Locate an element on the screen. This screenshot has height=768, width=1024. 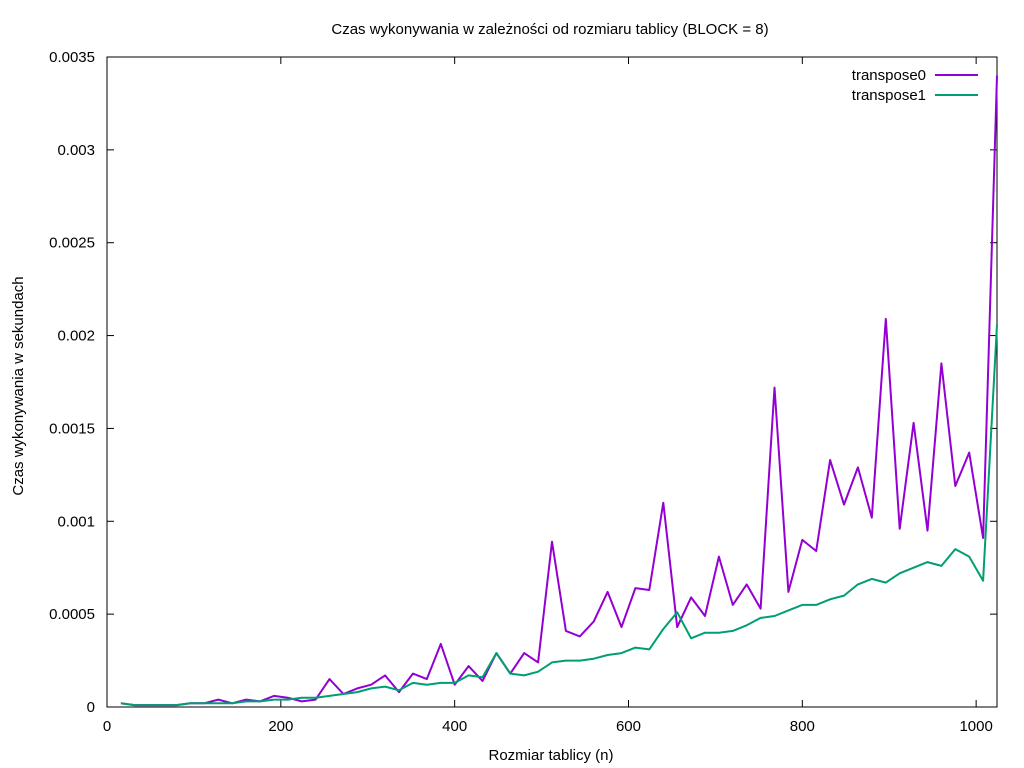
y-tick-label: 0.001 is located at coordinates (76, 521).